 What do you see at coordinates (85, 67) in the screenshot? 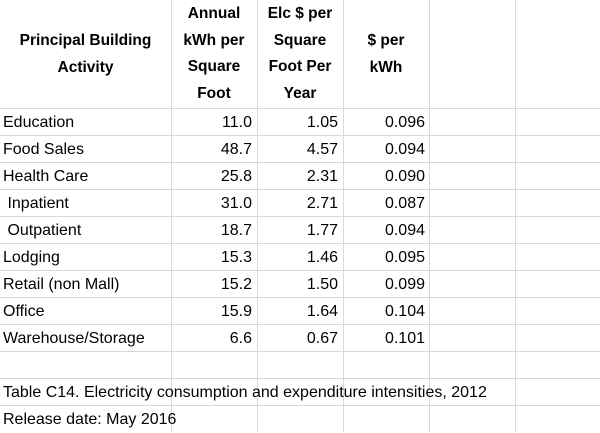
I see `header-line: Activity` at bounding box center [85, 67].